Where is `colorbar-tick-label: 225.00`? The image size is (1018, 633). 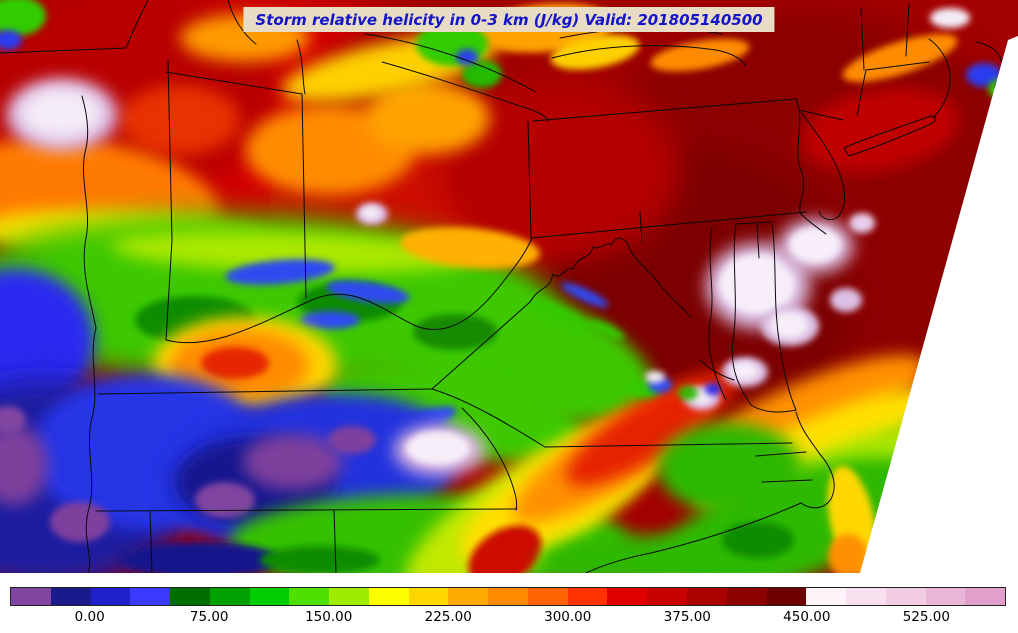
colorbar-tick-label: 225.00 is located at coordinates (448, 617).